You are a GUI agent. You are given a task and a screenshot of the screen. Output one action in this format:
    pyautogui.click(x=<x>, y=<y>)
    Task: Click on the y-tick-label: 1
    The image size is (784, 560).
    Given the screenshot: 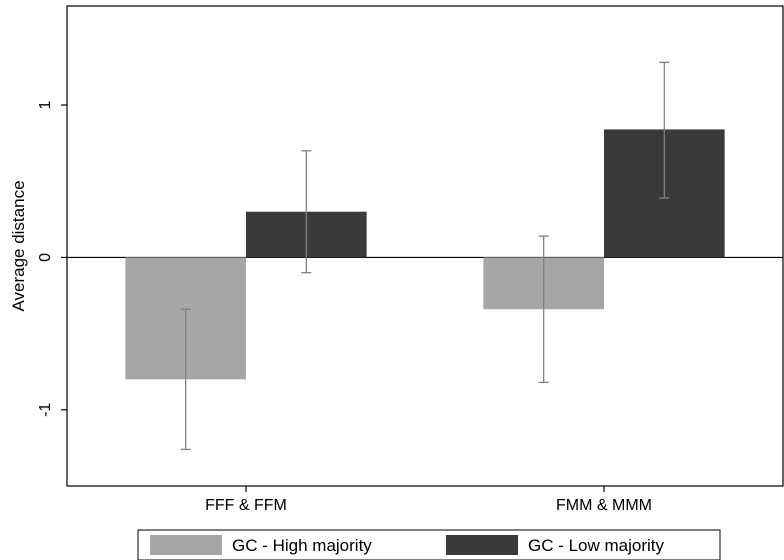 What is the action you would take?
    pyautogui.click(x=45, y=105)
    